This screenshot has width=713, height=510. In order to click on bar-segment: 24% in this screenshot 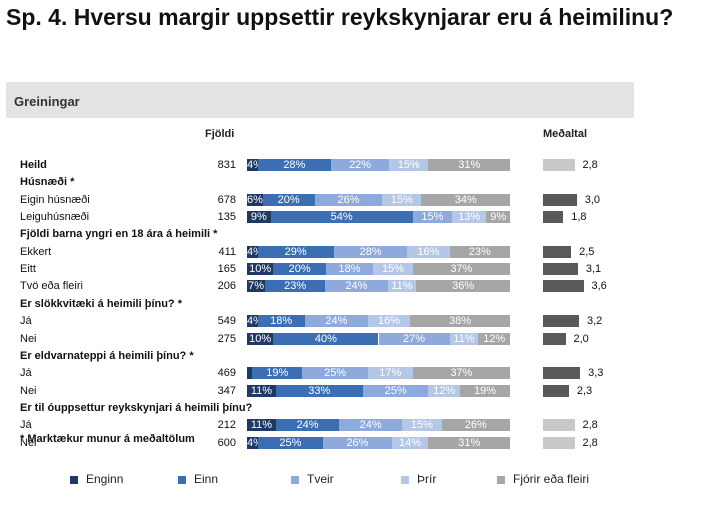, I will do `click(371, 425)`.